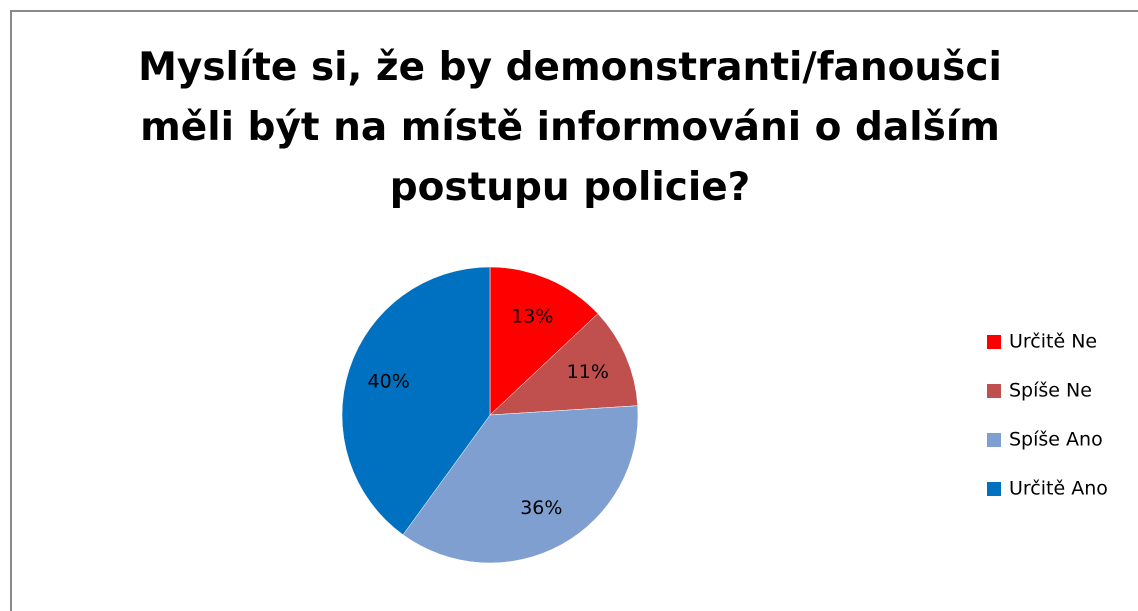 This screenshot has width=1138, height=611. What do you see at coordinates (532, 317) in the screenshot?
I see `data-label: 13%` at bounding box center [532, 317].